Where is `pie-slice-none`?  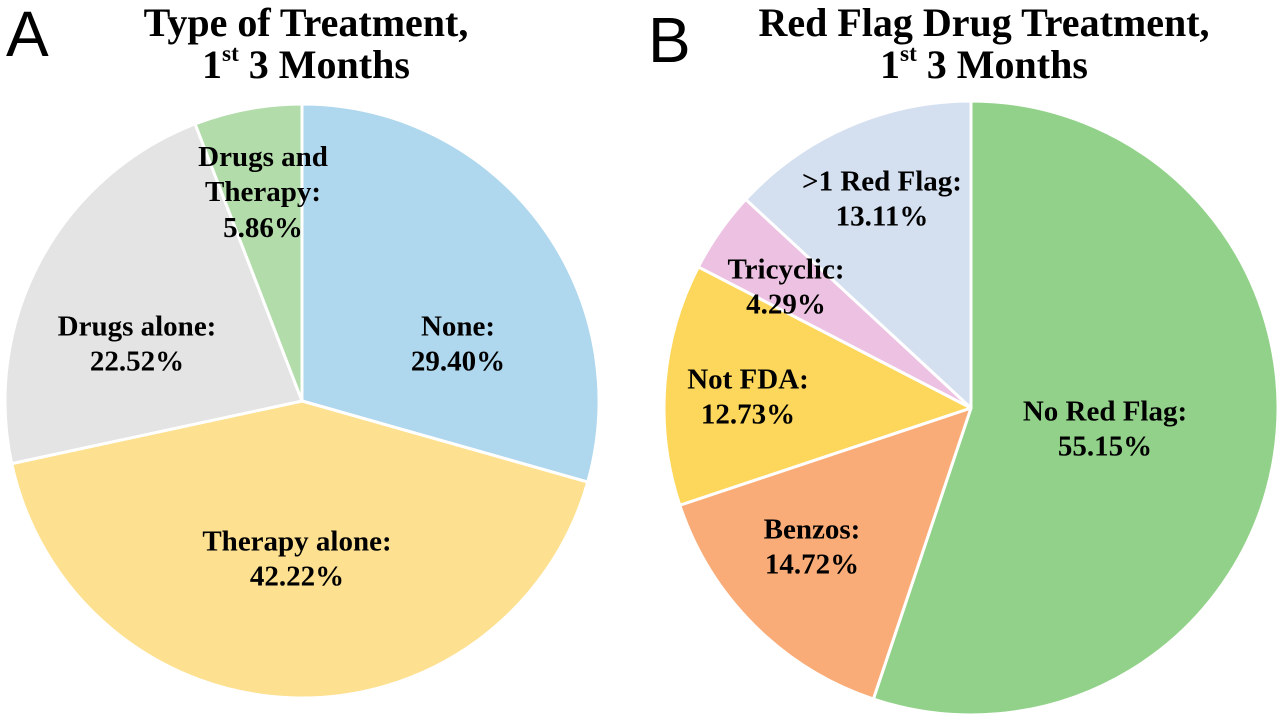
pie-slice-none is located at coordinates (450, 293).